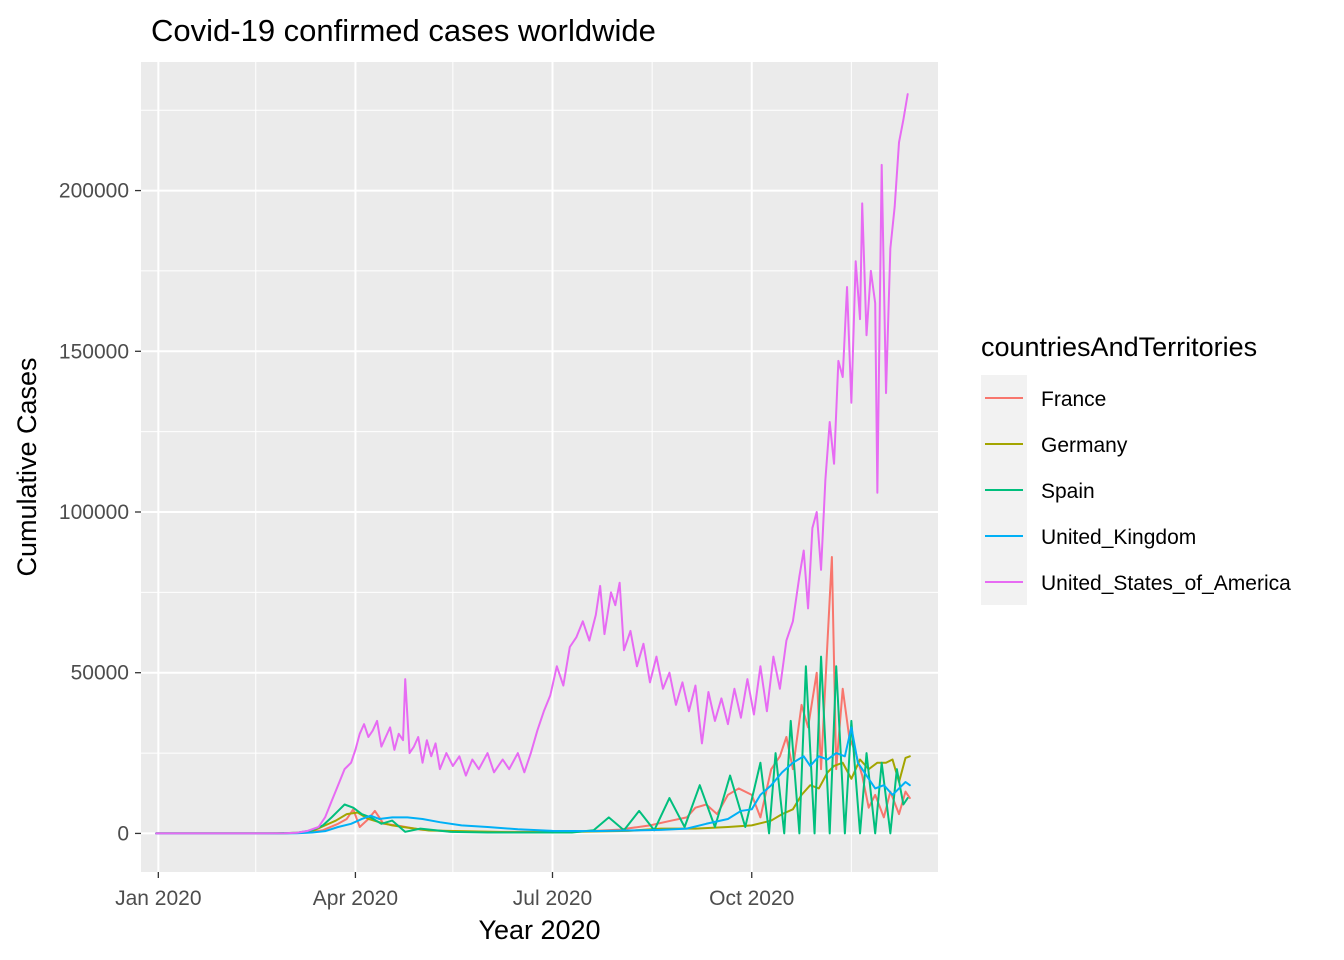  I want to click on legend-label-spain: Spain, so click(1068, 491).